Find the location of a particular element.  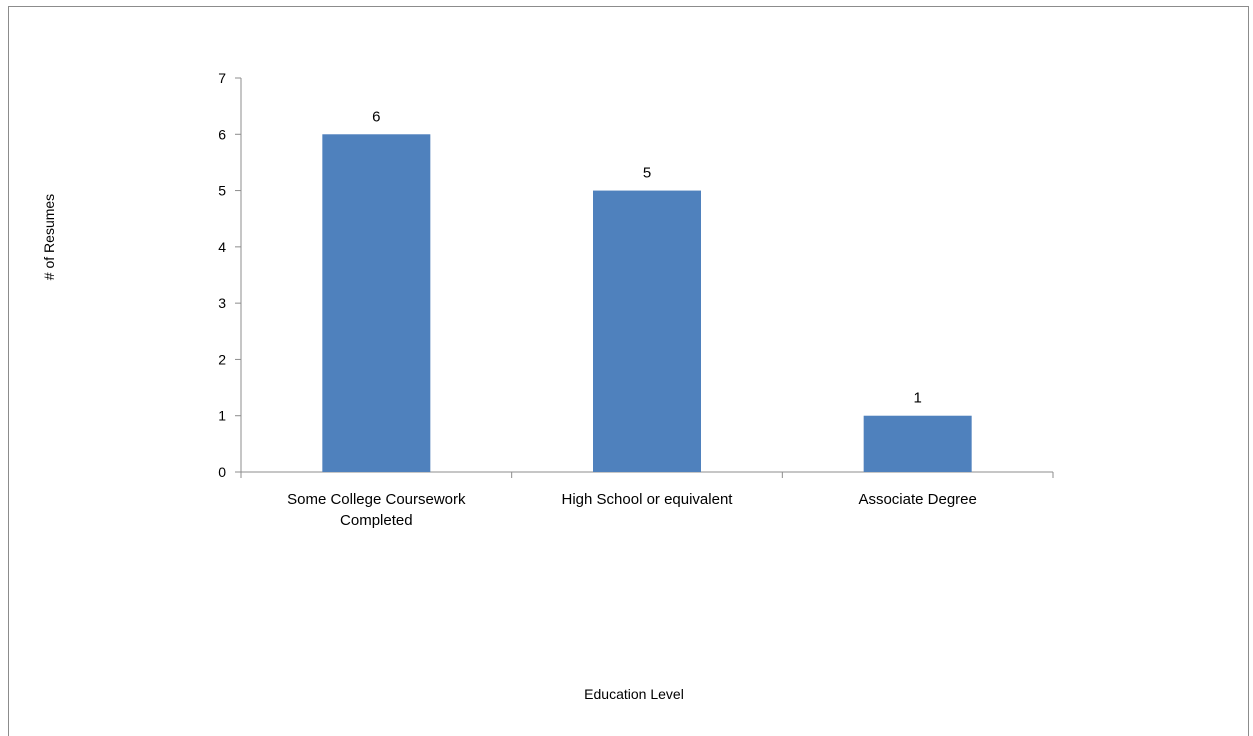

data-label: 5 is located at coordinates (647, 173).